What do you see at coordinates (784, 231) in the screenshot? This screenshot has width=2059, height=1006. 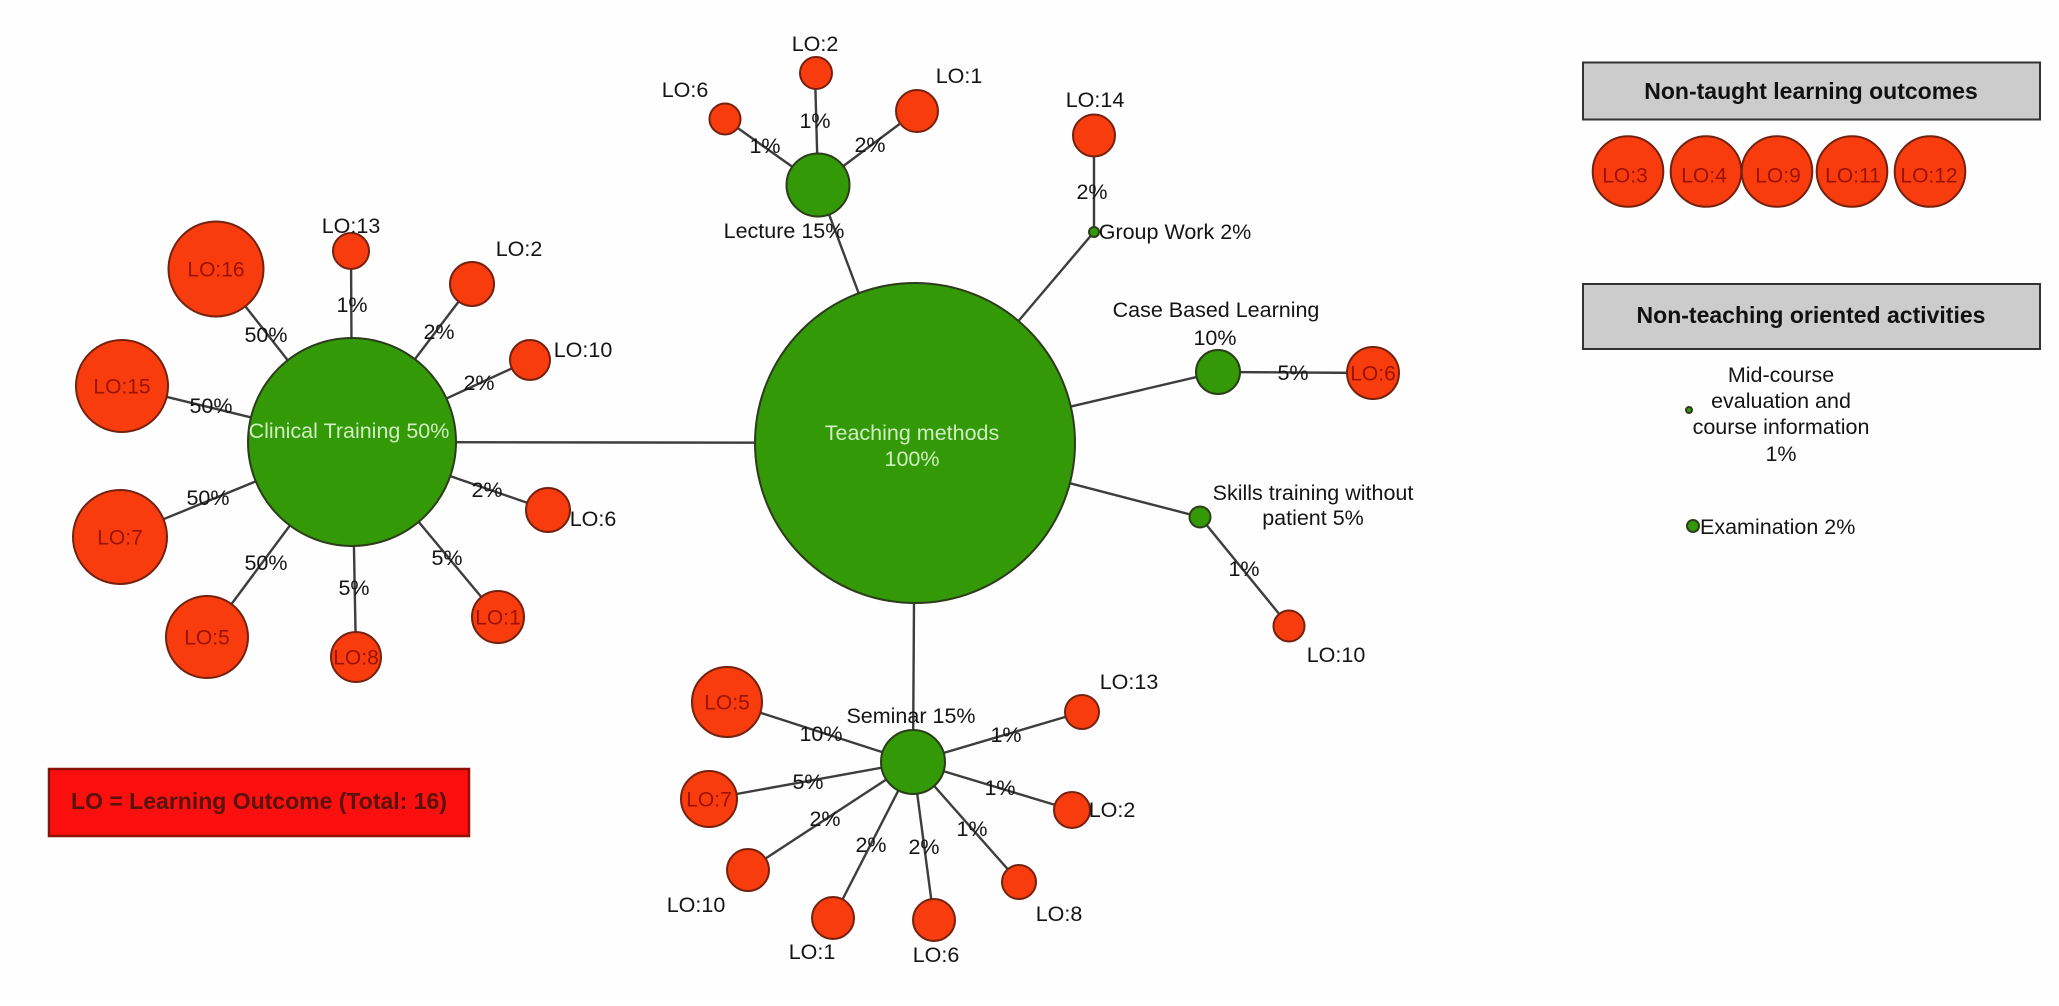 I see `svg-text: Lecture 15%` at bounding box center [784, 231].